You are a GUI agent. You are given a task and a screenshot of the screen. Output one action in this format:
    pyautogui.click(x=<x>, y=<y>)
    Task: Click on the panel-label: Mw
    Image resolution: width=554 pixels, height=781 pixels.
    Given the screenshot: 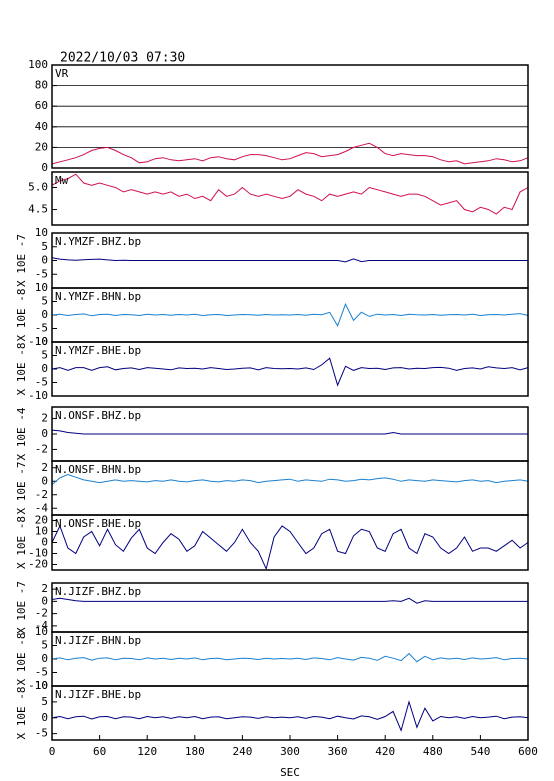 What is the action you would take?
    pyautogui.click(x=62, y=180)
    